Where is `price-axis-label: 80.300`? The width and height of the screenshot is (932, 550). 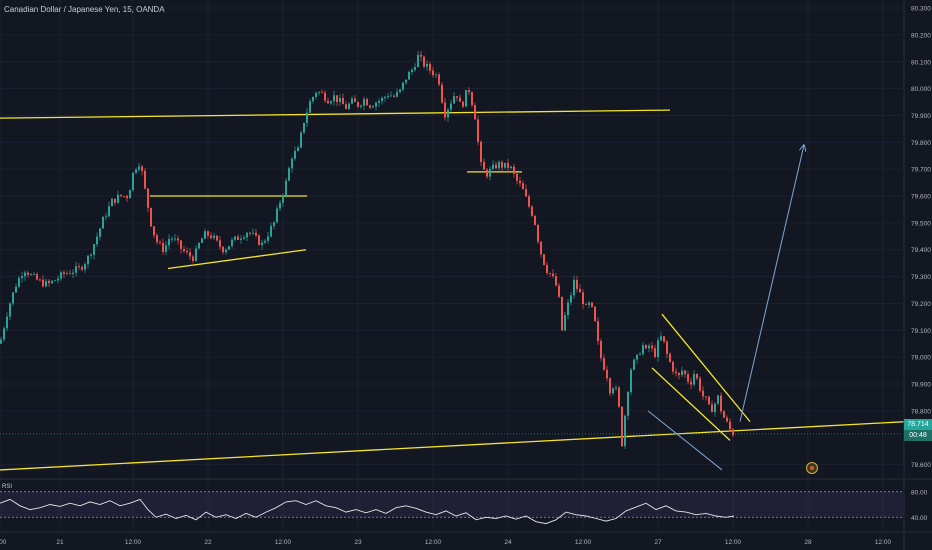
price-axis-label: 80.300 is located at coordinates (921, 9).